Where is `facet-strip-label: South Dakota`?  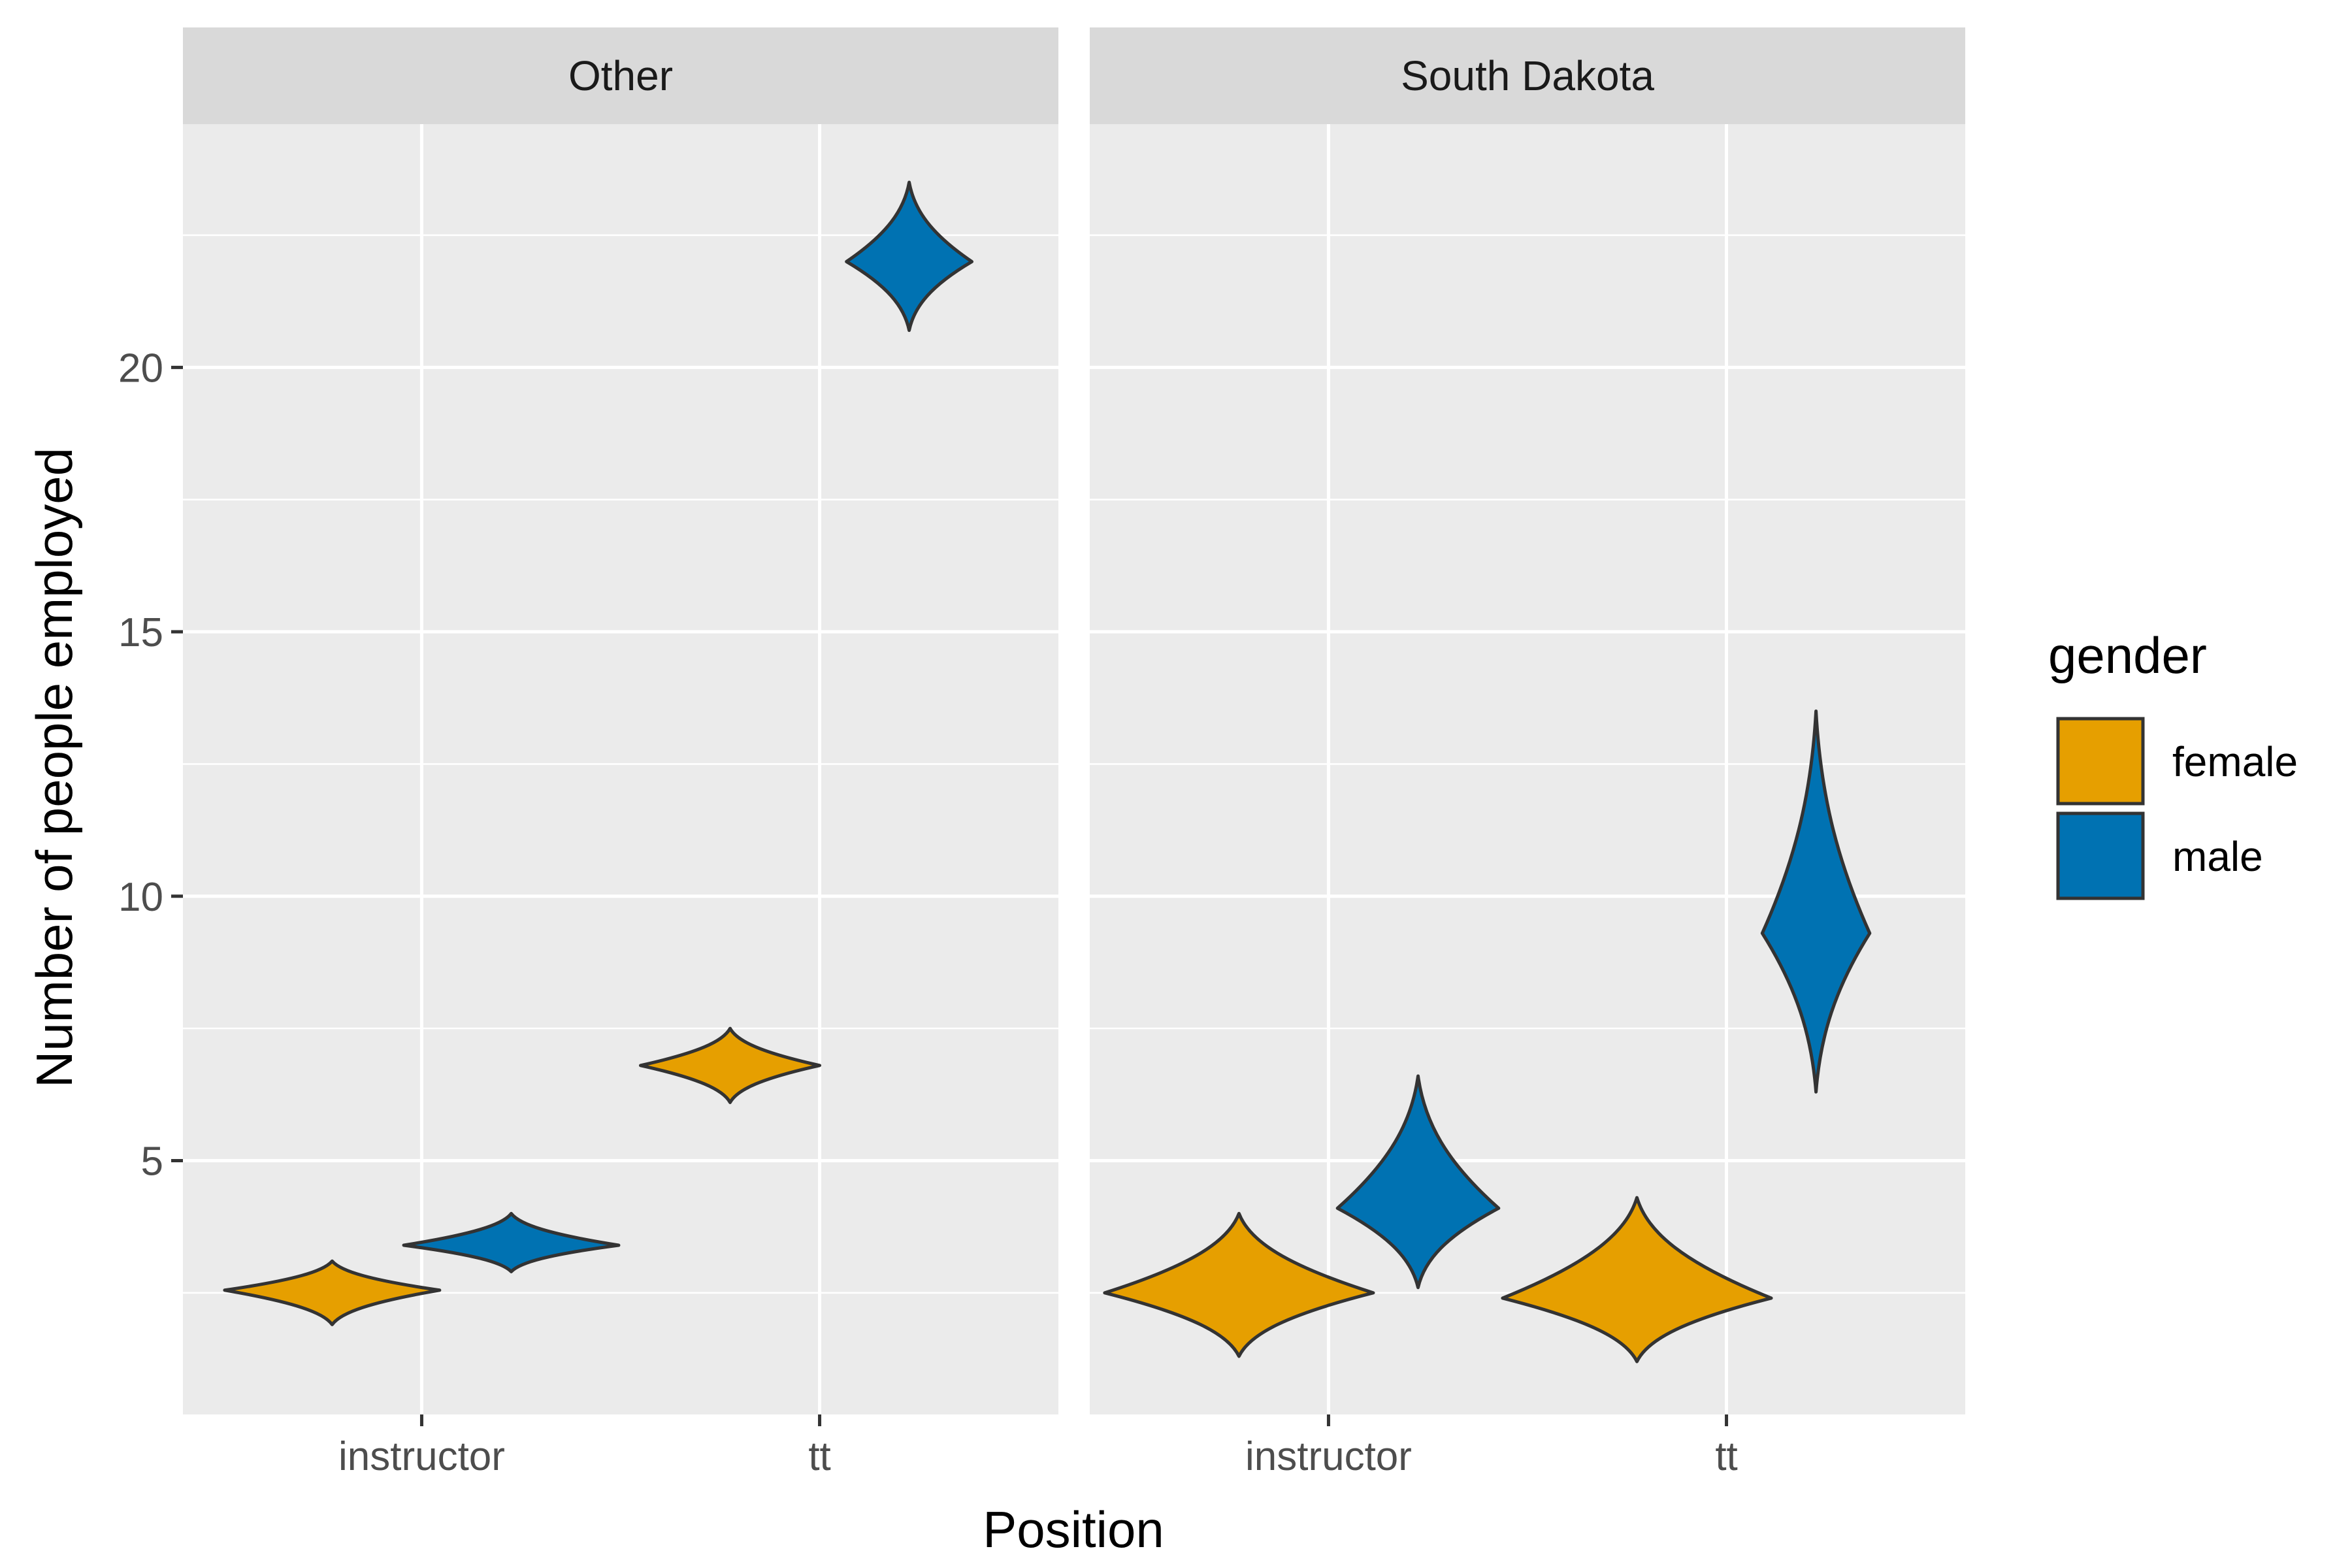 facet-strip-label: South Dakota is located at coordinates (1527, 75).